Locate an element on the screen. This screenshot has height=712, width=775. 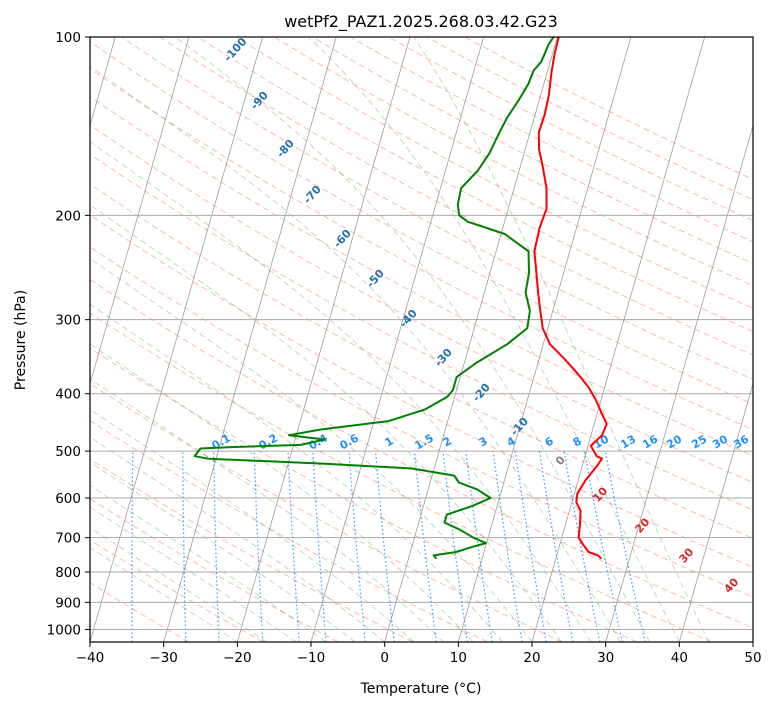
y-tick-label: 500 is located at coordinates (68, 452).